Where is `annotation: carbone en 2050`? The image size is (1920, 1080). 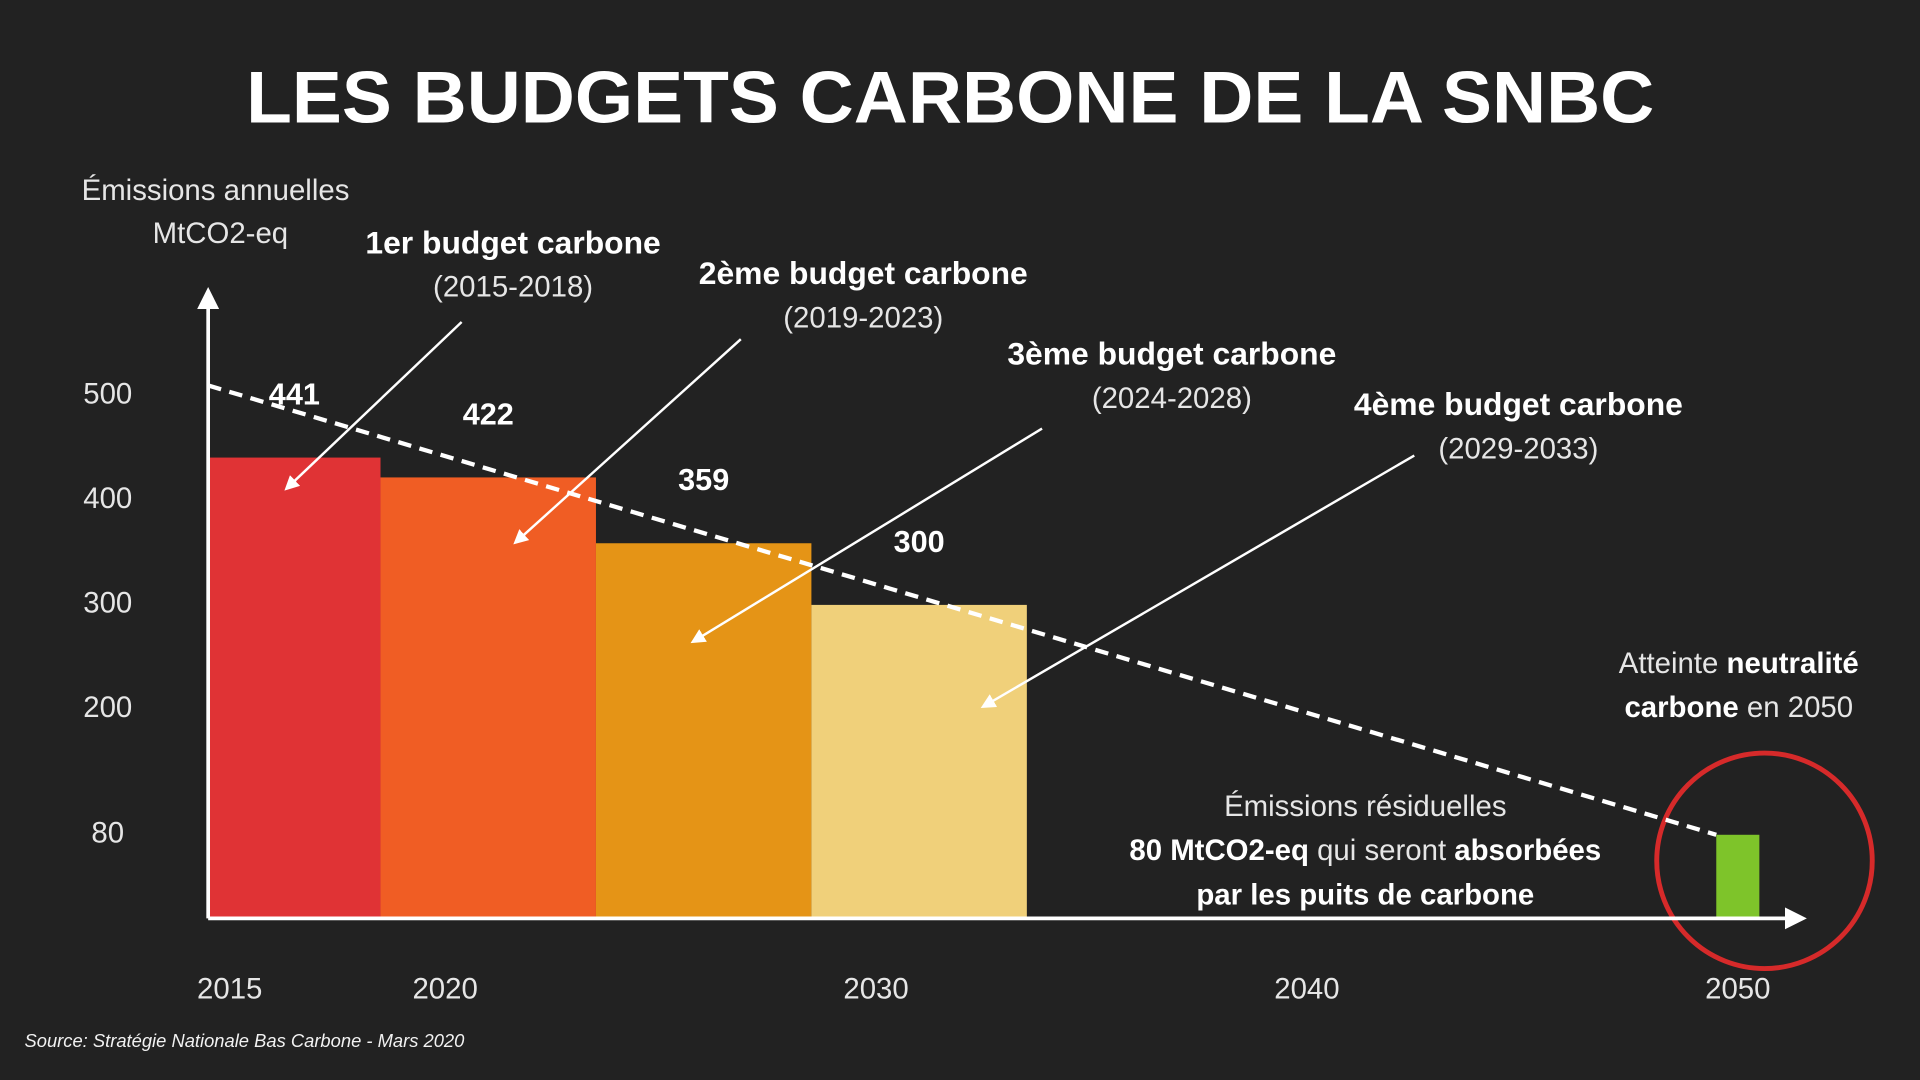 annotation: carbone en 2050 is located at coordinates (1738, 707).